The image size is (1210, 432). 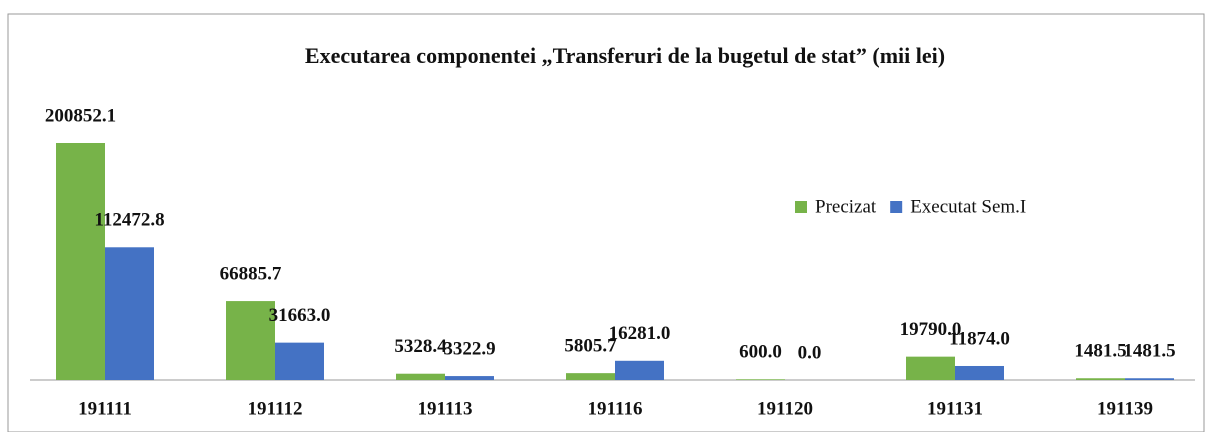 What do you see at coordinates (615, 408) in the screenshot?
I see `x-tick-label: 191116` at bounding box center [615, 408].